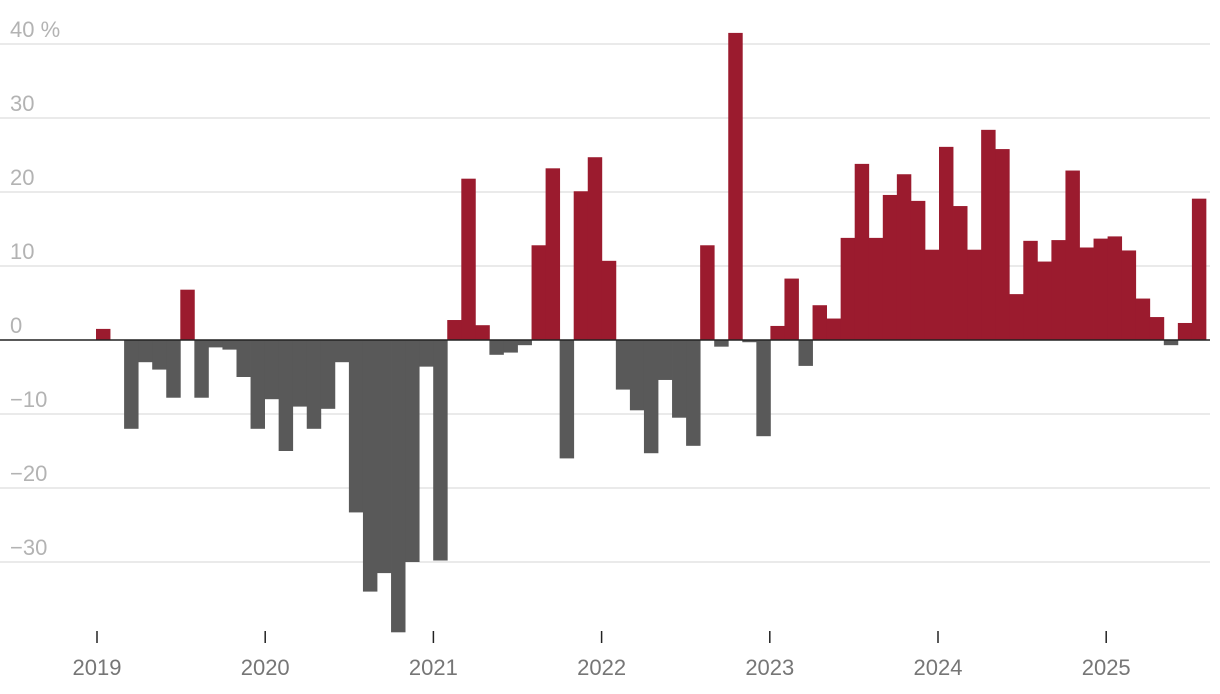 The height and width of the screenshot is (694, 1220). I want to click on y-tick-label: −20, so click(28, 473).